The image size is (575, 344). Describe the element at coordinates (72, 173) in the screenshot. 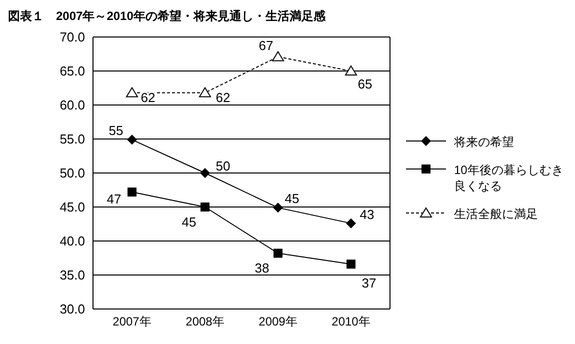

I see `y-tick-label: 50.0` at that location.